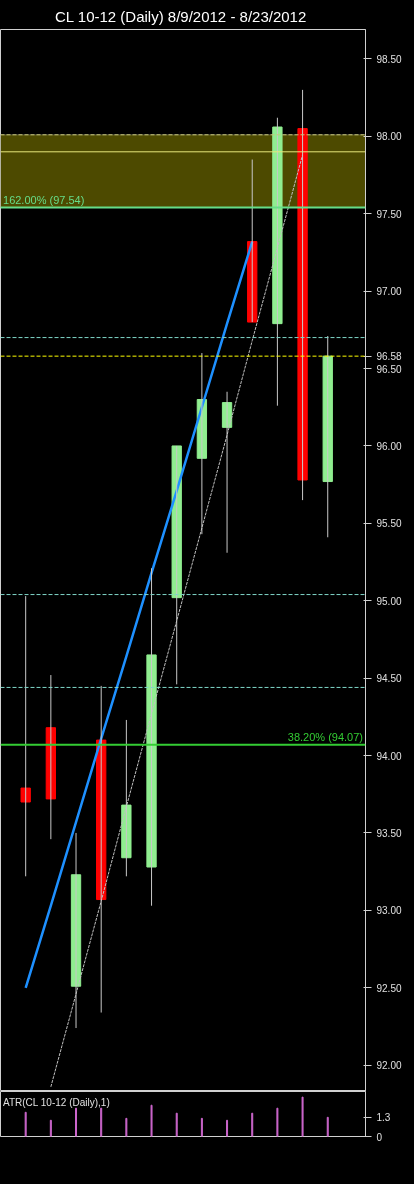 This screenshot has height=1184, width=414. I want to click on y-tick-label: 1.3, so click(383, 1118).